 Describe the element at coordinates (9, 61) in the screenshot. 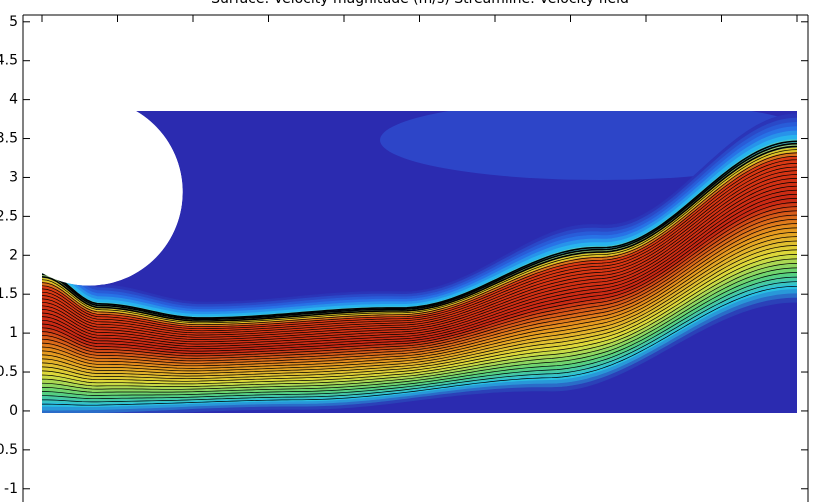

I see `y-tick-label: 4.5` at that location.